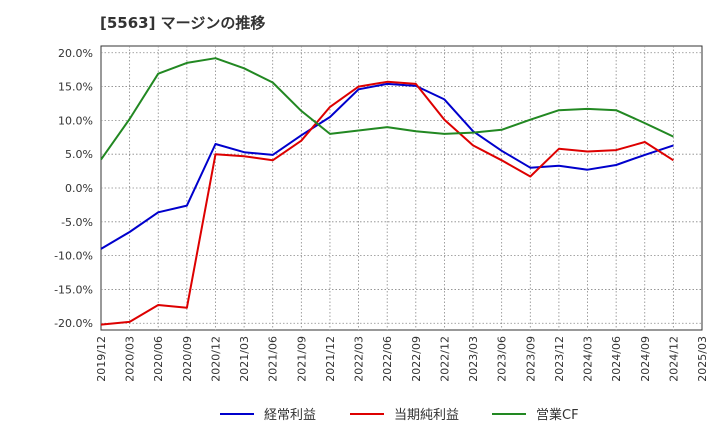 The height and width of the screenshot is (440, 720). Describe the element at coordinates (473, 359) in the screenshot. I see `x-tick-label: 2023/03` at that location.